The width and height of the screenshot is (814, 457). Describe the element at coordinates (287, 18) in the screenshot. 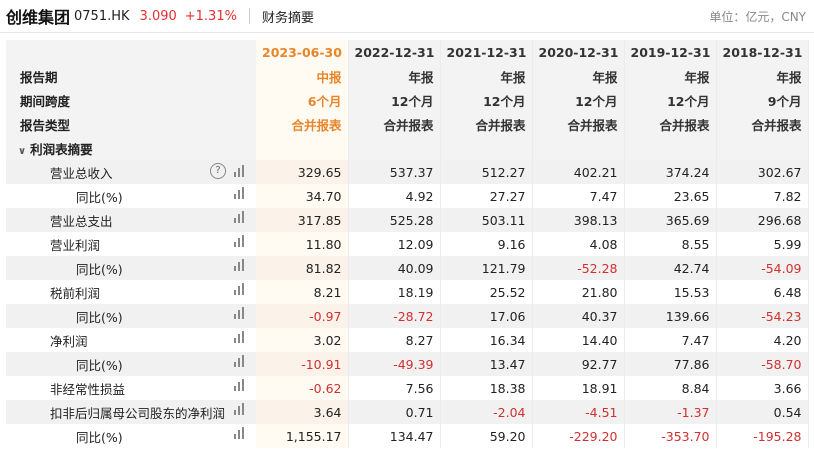

I see `page-title: 财务摘要` at that location.